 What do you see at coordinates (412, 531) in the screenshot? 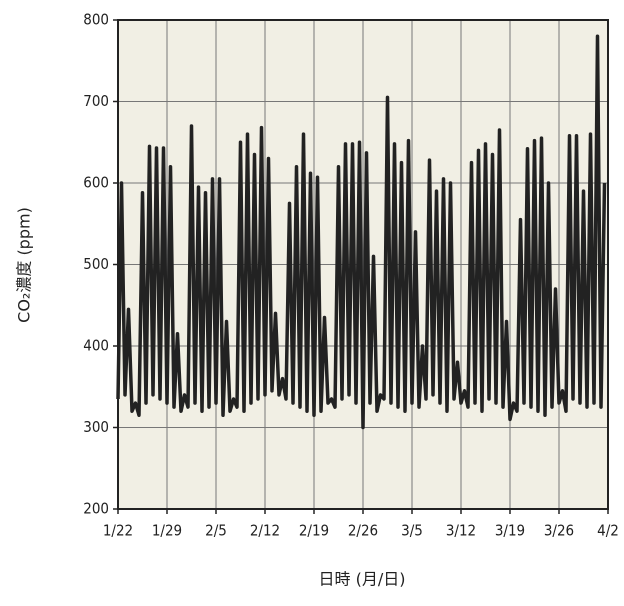
I see `x-tick-label: 3/5` at bounding box center [412, 531].